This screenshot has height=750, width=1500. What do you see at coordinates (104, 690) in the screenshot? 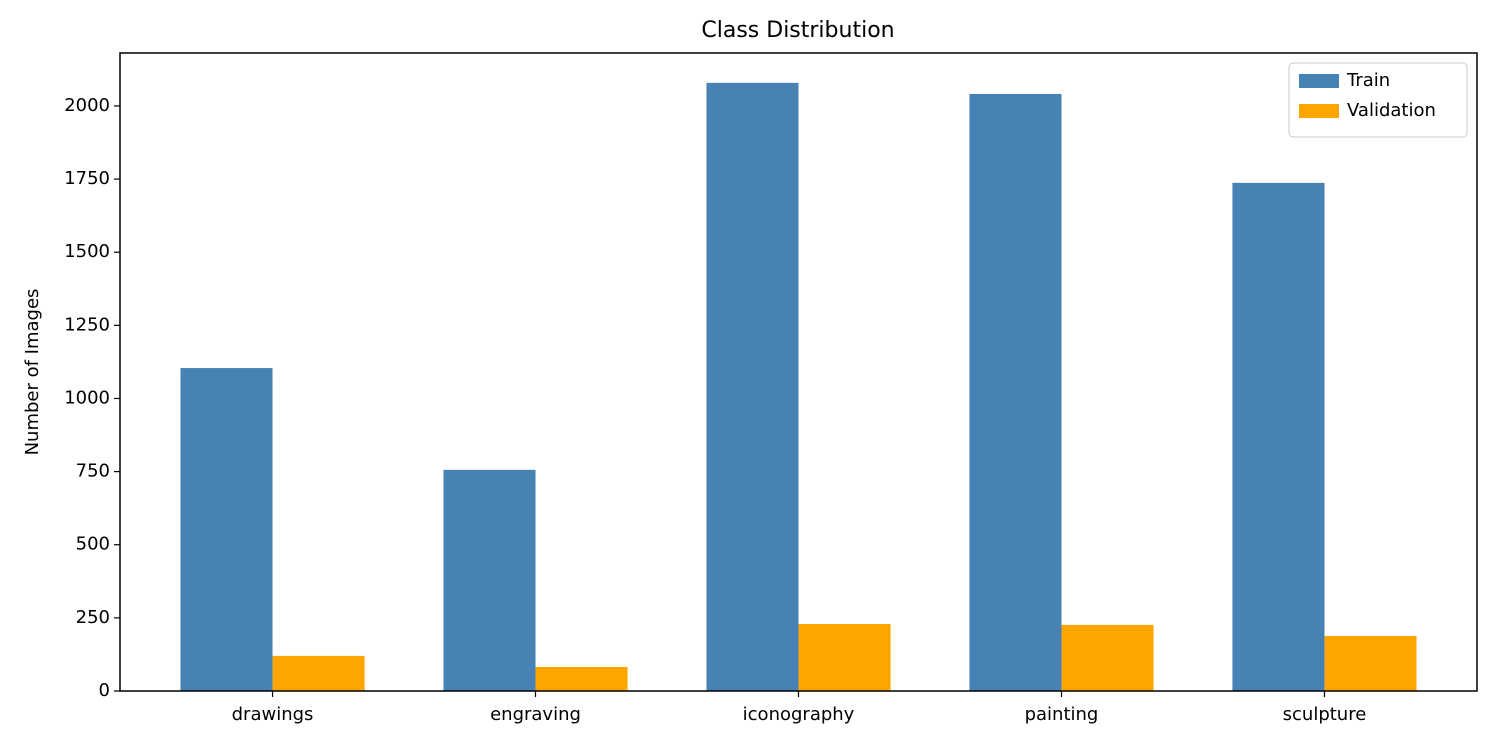
I see `y-tick-label: 0` at bounding box center [104, 690].